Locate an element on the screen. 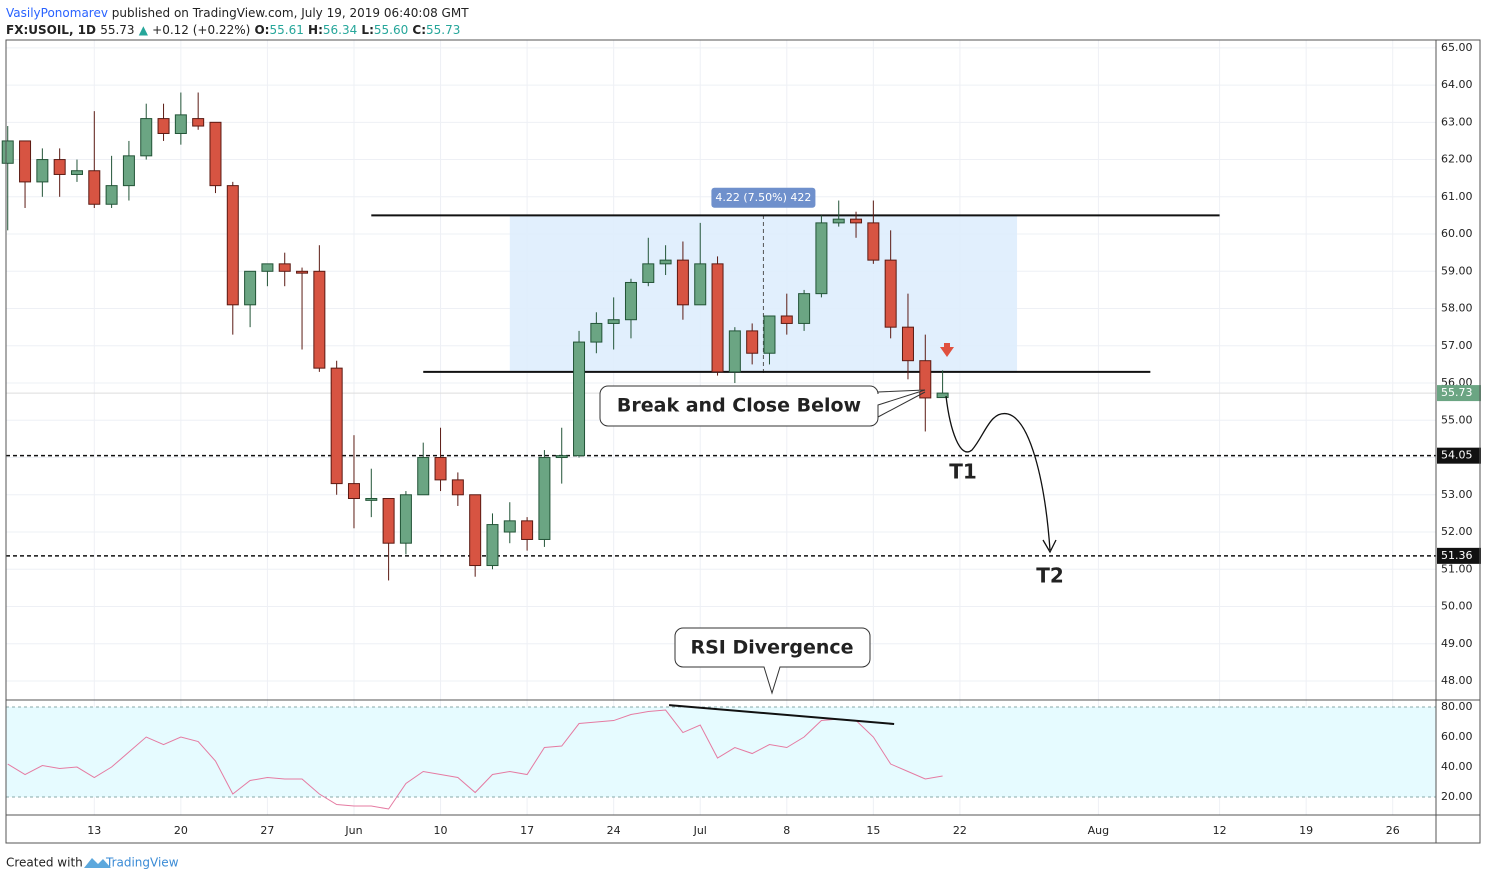 This screenshot has height=885, width=1487. h-label: H: is located at coordinates (315, 30).